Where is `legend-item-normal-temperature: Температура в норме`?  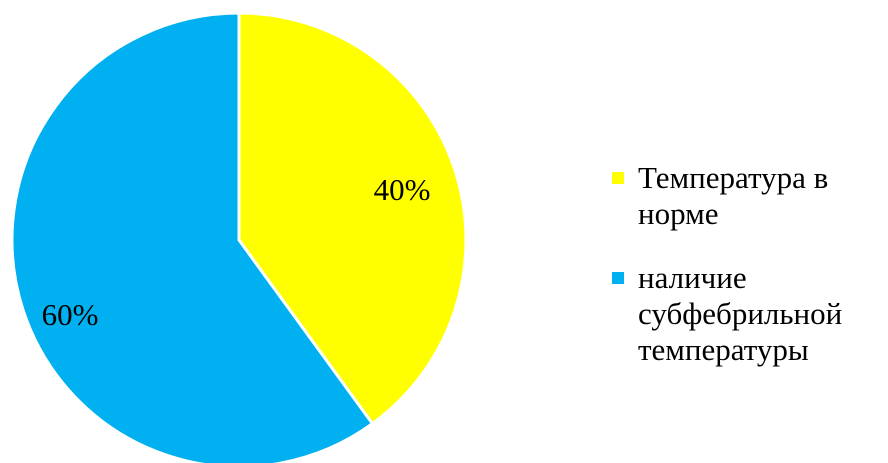
legend-item-normal-temperature: Температура в норме is located at coordinates (747, 196).